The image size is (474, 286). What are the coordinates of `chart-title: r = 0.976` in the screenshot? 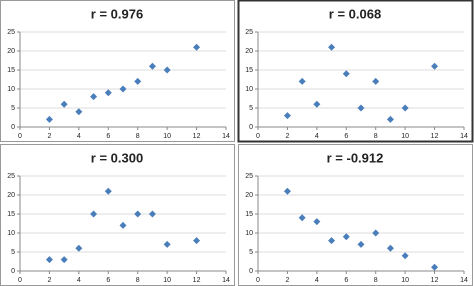 It's located at (117, 13).